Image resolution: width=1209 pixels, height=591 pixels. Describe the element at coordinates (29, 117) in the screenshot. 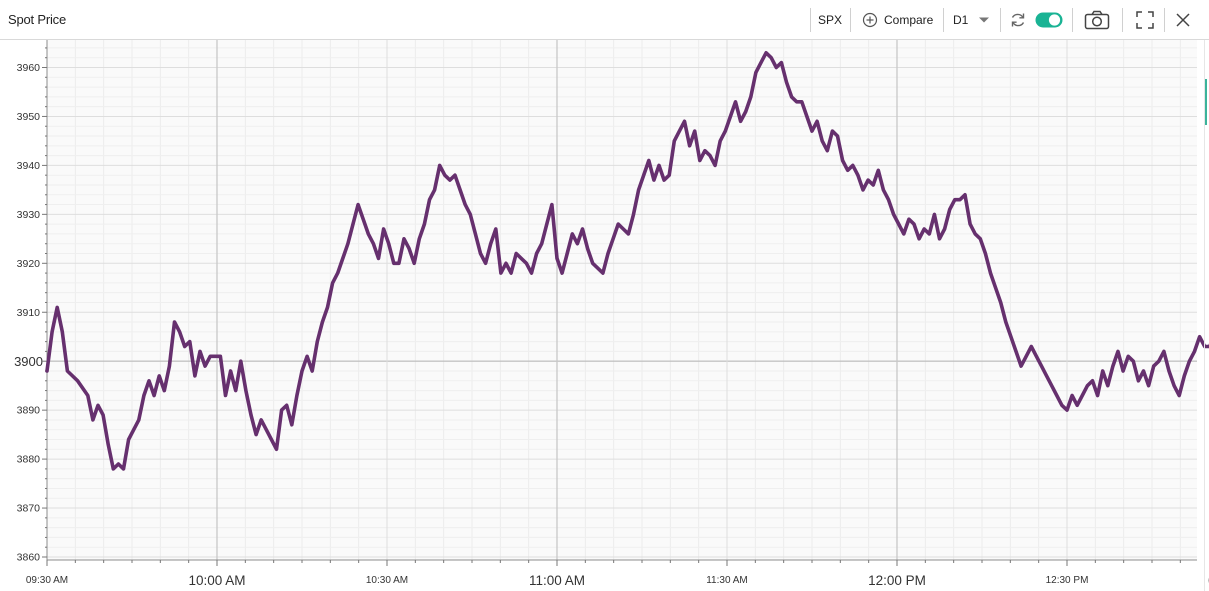

I see `y-tick-label: 3950` at that location.